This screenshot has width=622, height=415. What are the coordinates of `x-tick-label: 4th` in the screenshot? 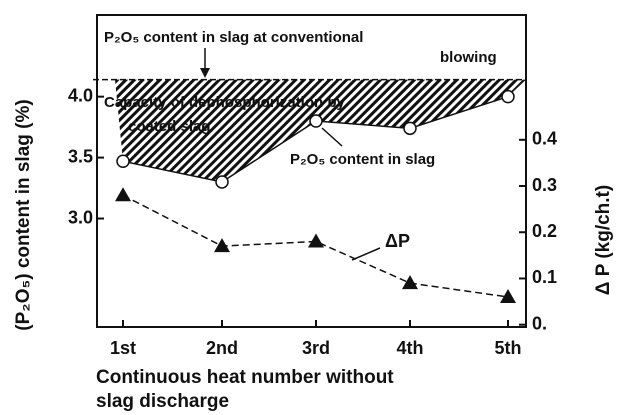 It's located at (410, 348).